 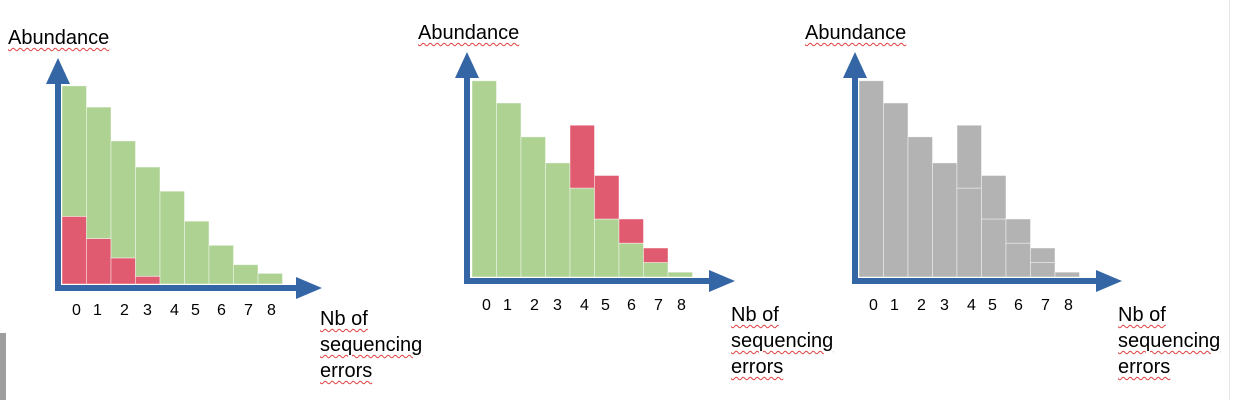 I want to click on page-edge, so click(x=1229, y=200).